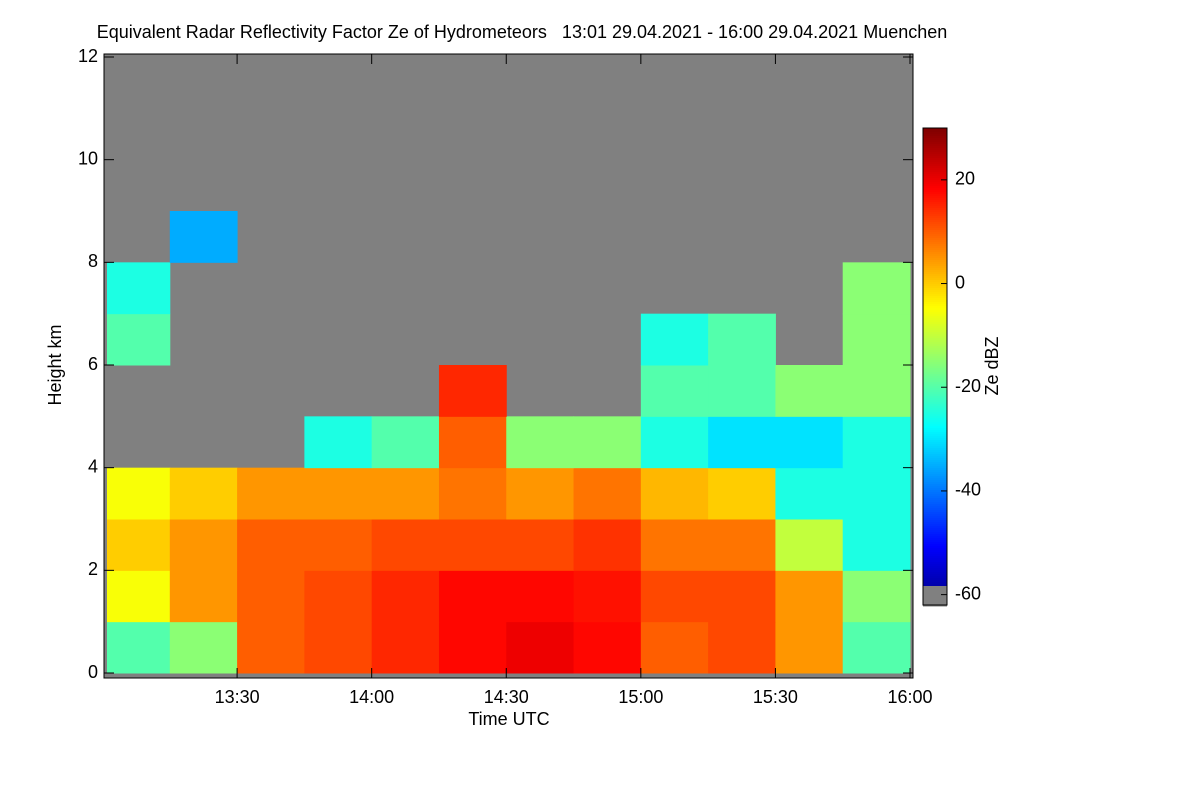 The height and width of the screenshot is (800, 1200). What do you see at coordinates (960, 282) in the screenshot?
I see `colorbar-tick-label: 0` at bounding box center [960, 282].